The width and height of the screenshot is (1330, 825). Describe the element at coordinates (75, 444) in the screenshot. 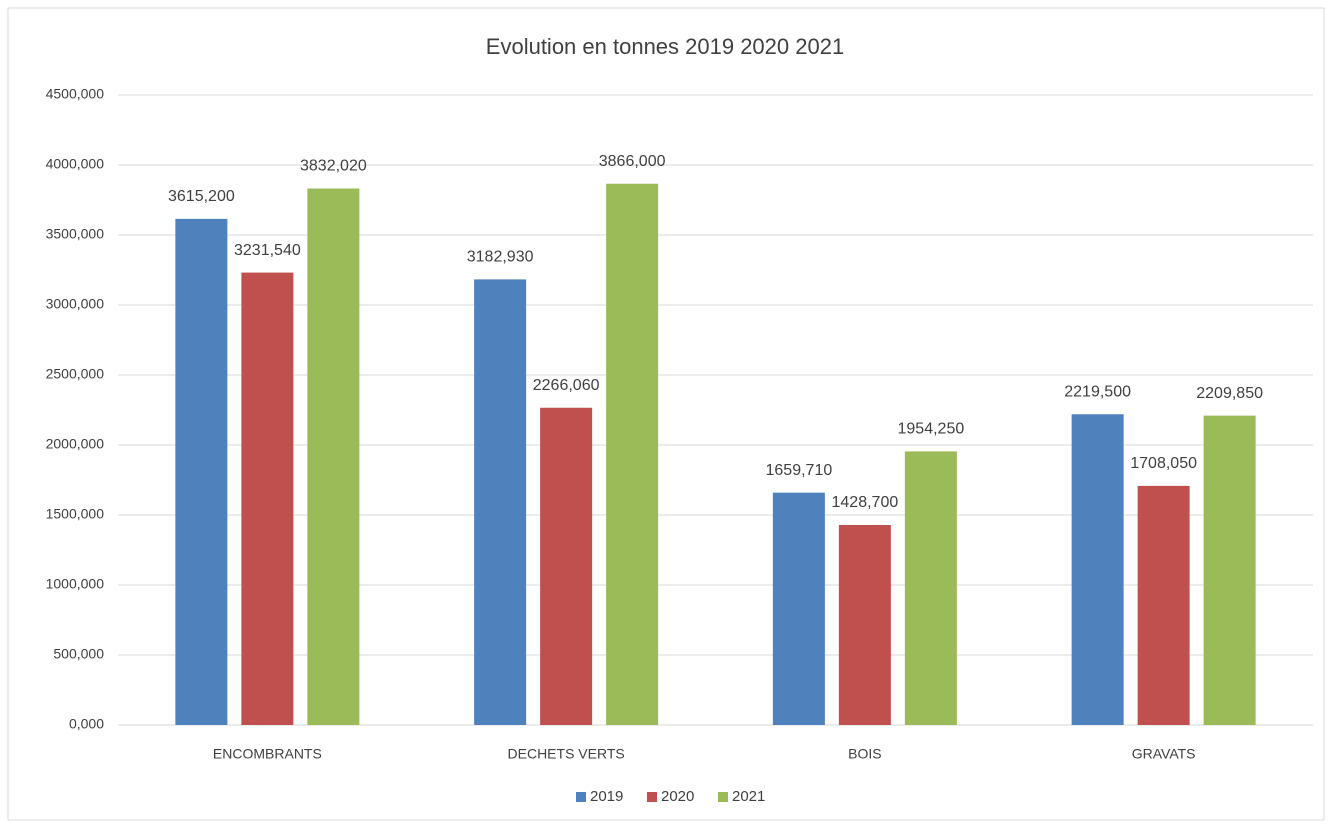

I see `y-tick-label: 2000,000` at that location.